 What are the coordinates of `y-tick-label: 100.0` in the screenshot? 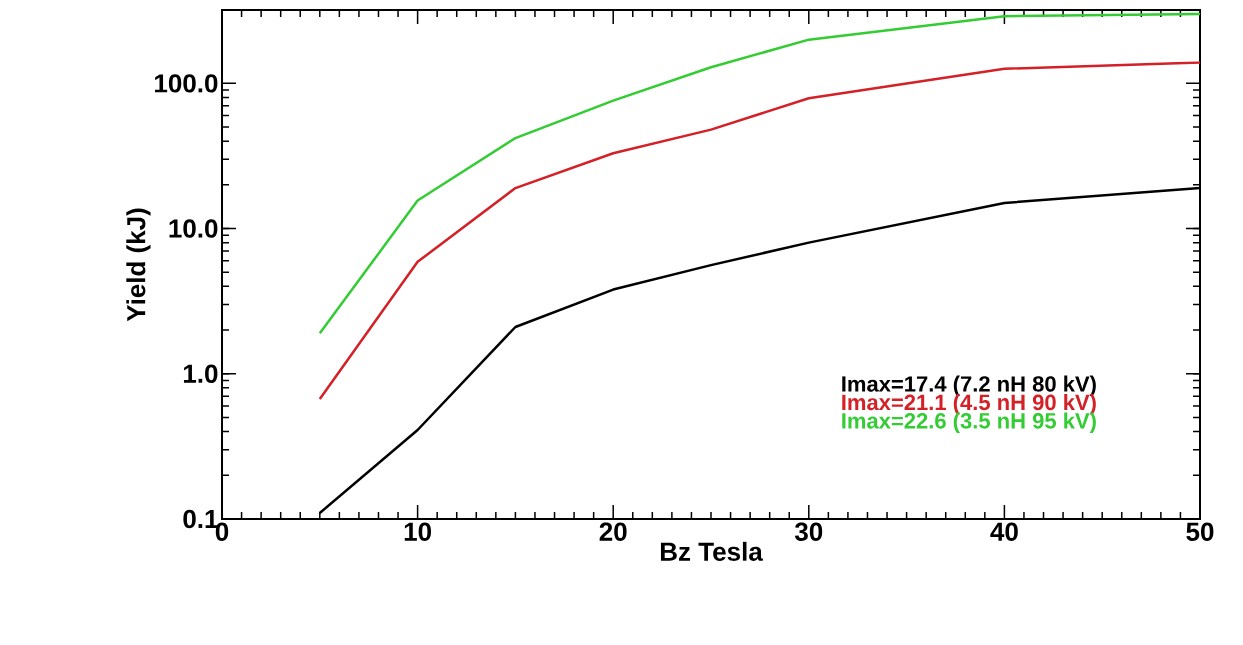 It's located at (186, 83).